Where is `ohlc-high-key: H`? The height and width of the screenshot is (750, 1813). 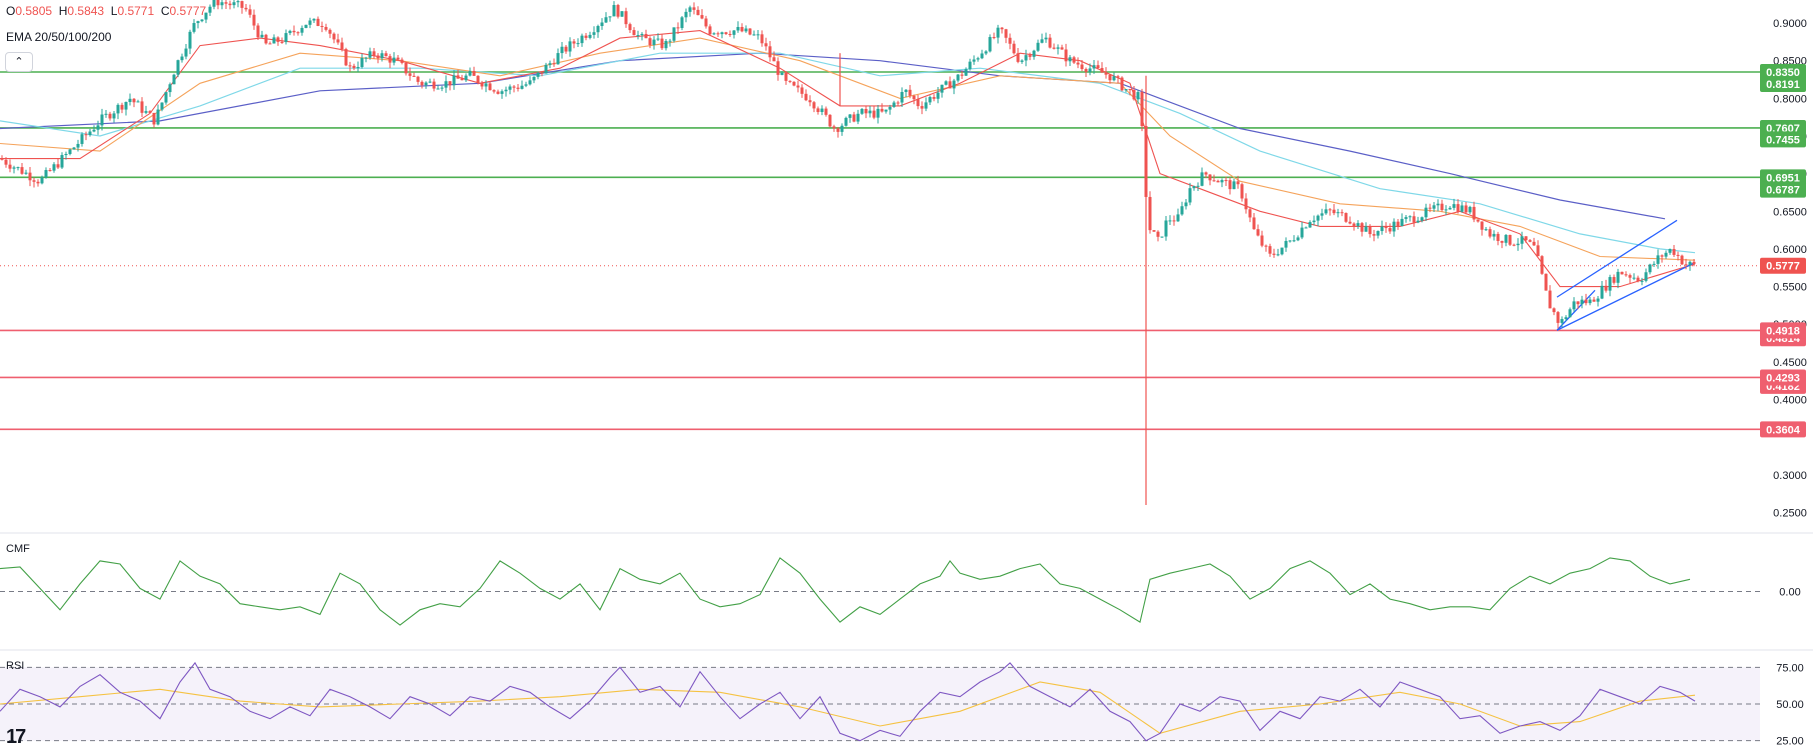
ohlc-high-key: H is located at coordinates (63, 11).